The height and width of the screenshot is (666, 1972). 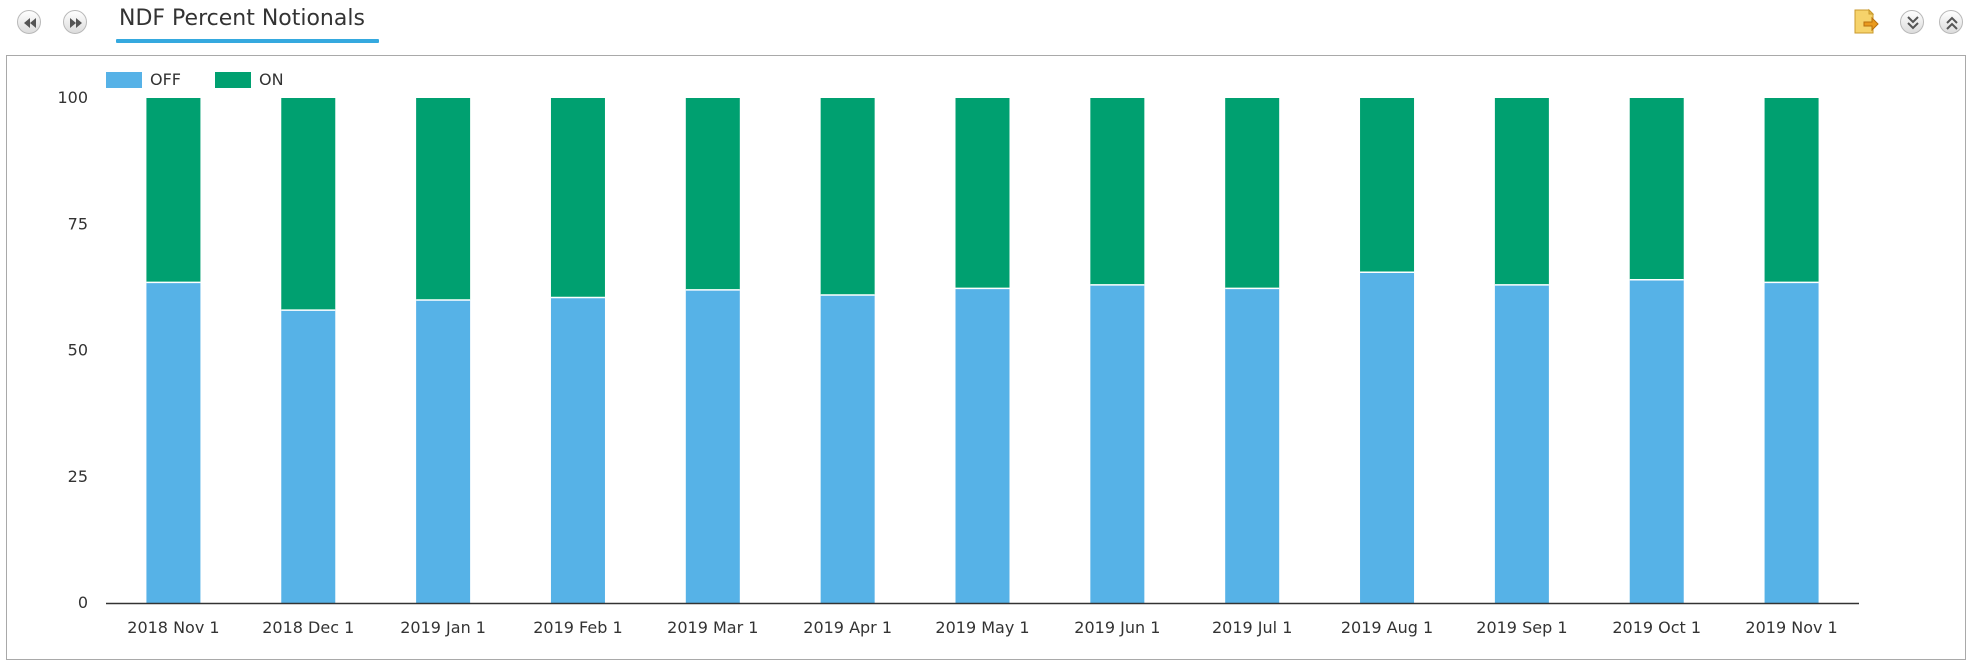 What do you see at coordinates (1656, 627) in the screenshot?
I see `x-tick-label: 2019 Oct 1` at bounding box center [1656, 627].